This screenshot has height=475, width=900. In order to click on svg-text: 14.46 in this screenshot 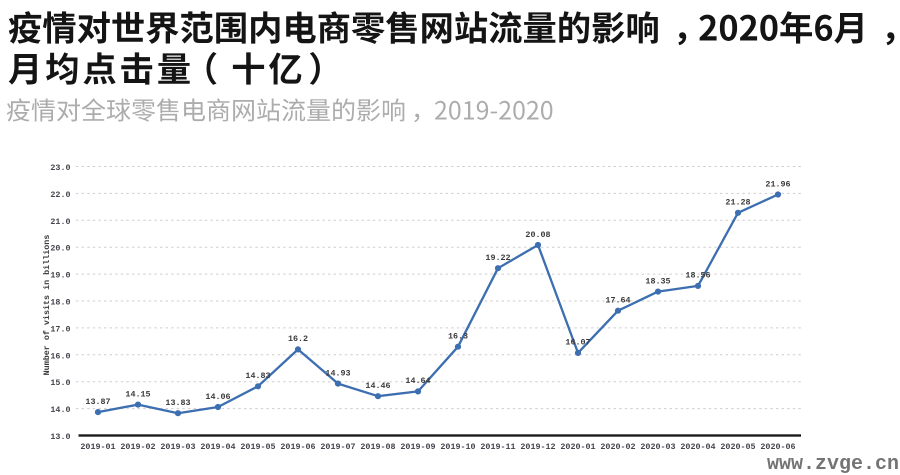, I will do `click(377, 386)`.